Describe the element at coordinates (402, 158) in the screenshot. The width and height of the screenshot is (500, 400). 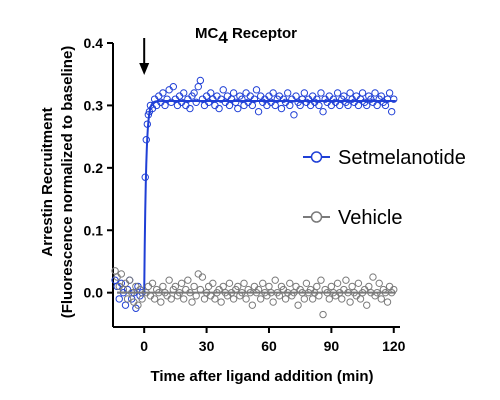
I see `legend-label-setmelanotide: Setmelanotide` at that location.